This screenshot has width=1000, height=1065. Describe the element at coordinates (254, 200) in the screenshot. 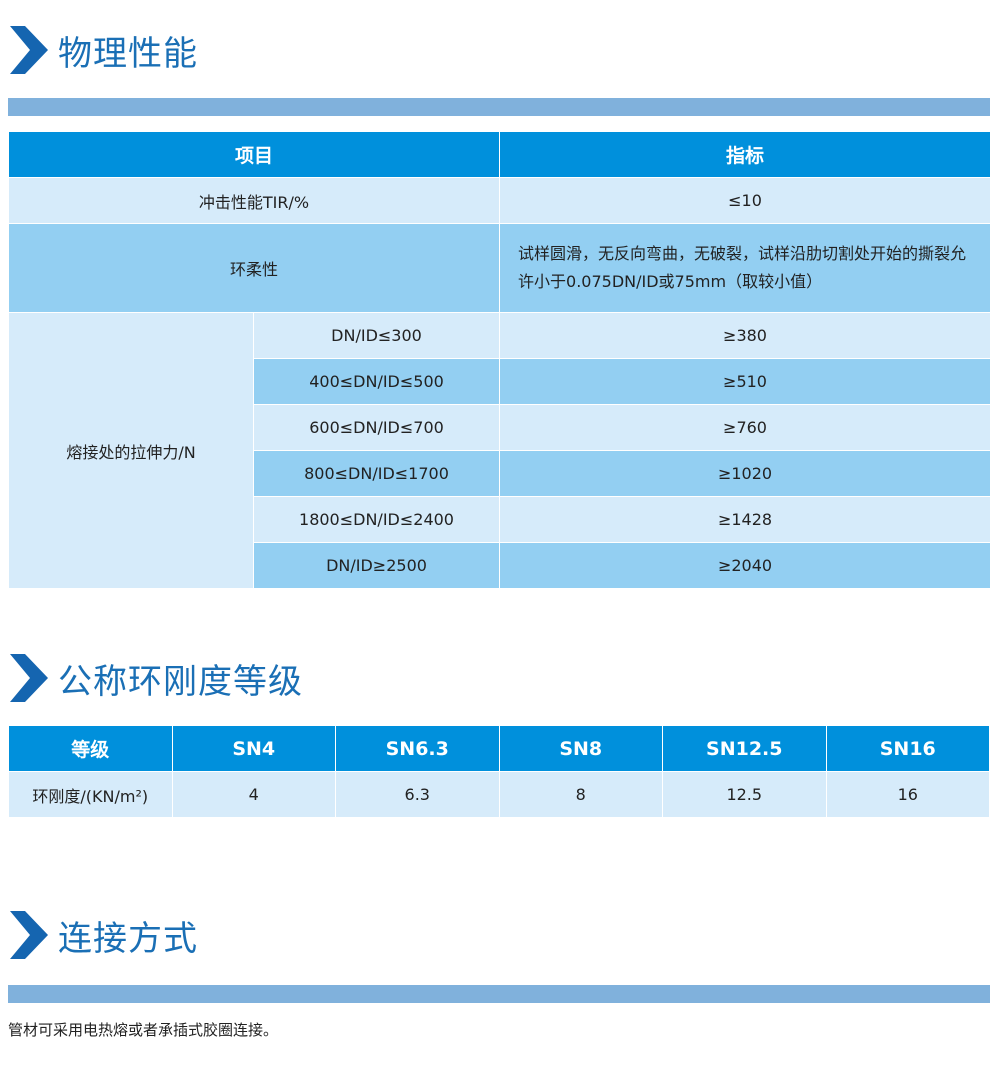

I see `cell: 冲击性能TIR/%` at that location.